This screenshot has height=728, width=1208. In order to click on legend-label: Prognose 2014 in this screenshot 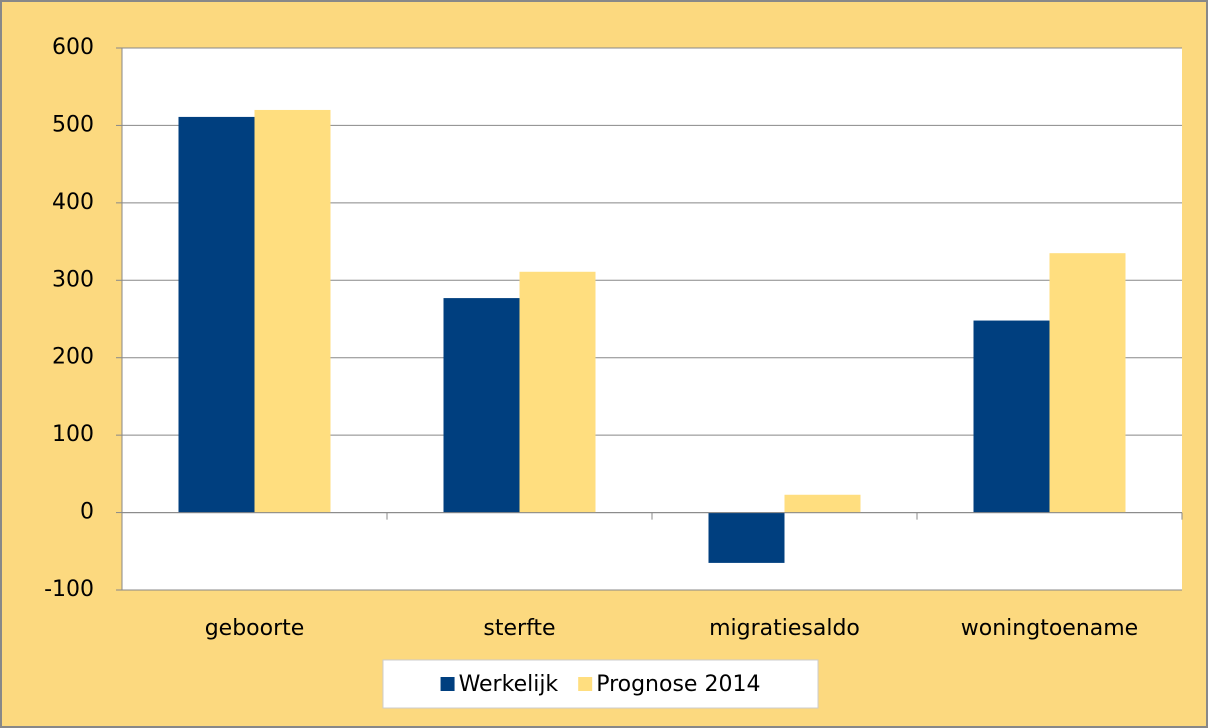, I will do `click(678, 684)`.